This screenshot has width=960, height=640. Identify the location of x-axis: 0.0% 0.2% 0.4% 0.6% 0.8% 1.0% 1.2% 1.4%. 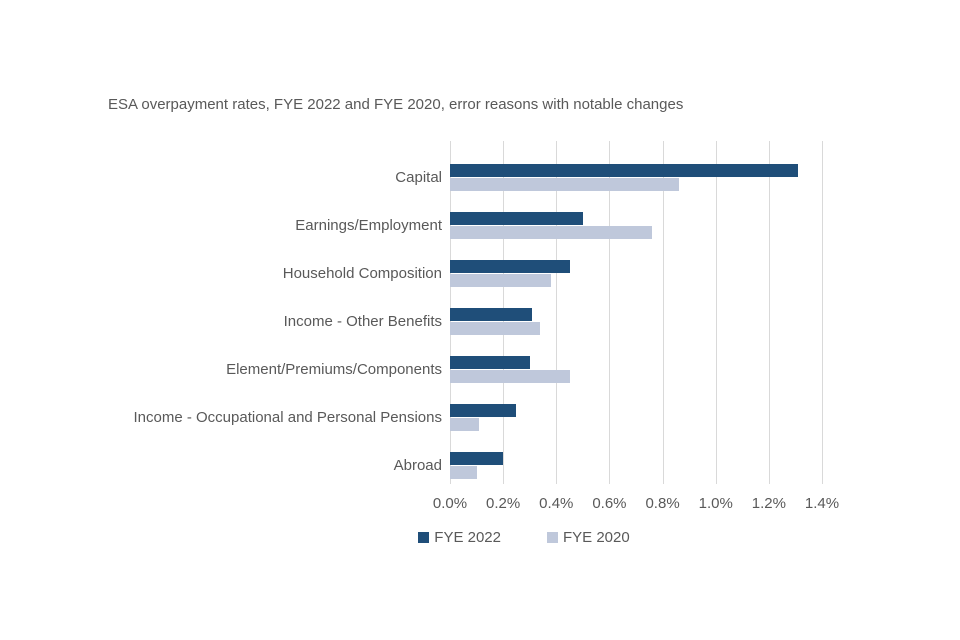
(636, 504).